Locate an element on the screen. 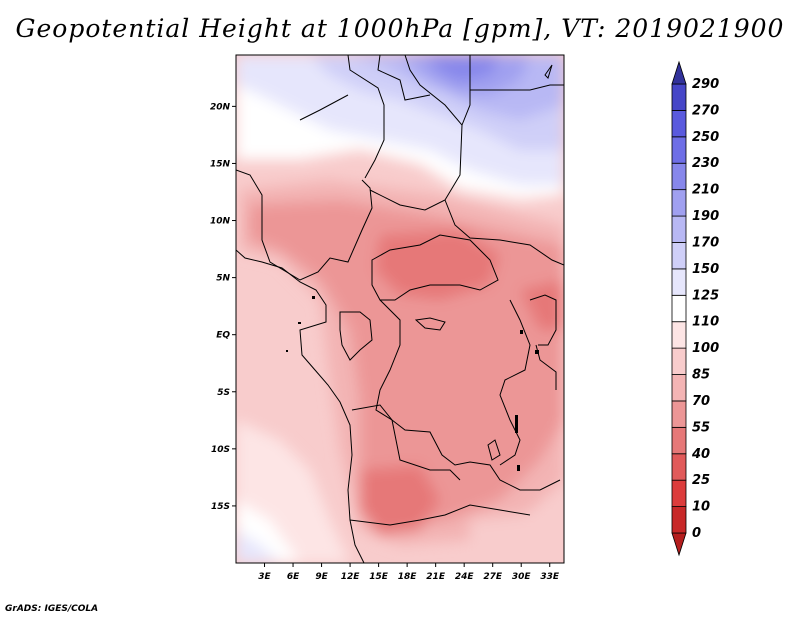 This screenshot has width=800, height=618. colorbar-label: 110 is located at coordinates (705, 322).